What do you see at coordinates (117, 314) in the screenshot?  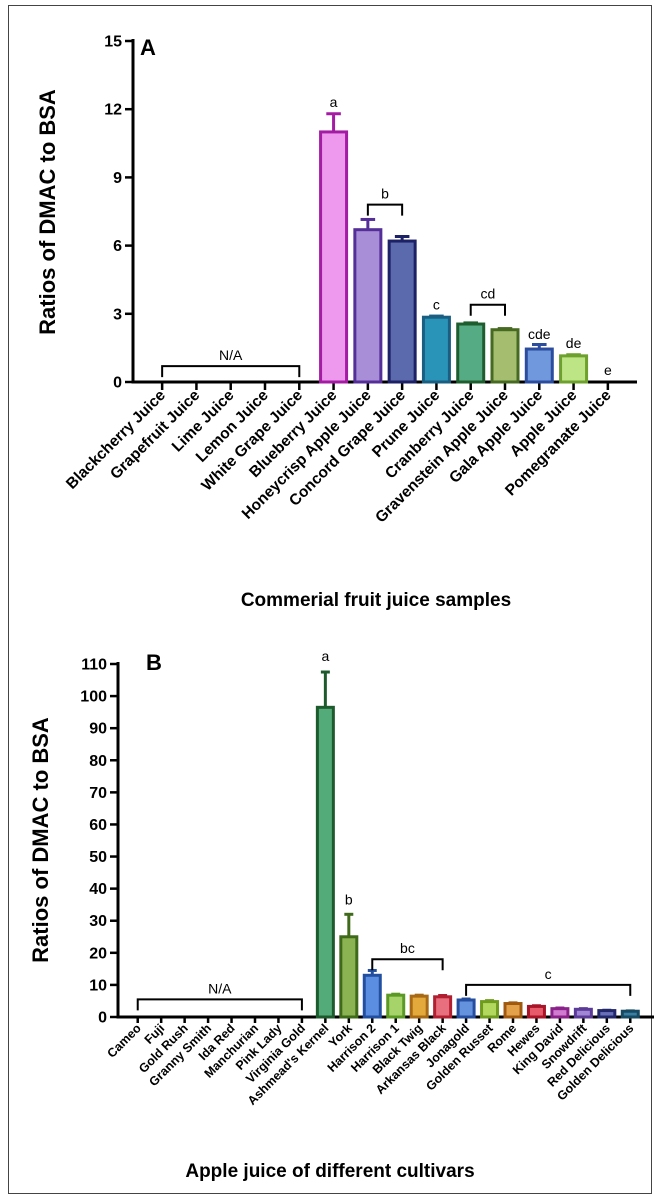 I see `panel-a-y-tick-label: 3` at bounding box center [117, 314].